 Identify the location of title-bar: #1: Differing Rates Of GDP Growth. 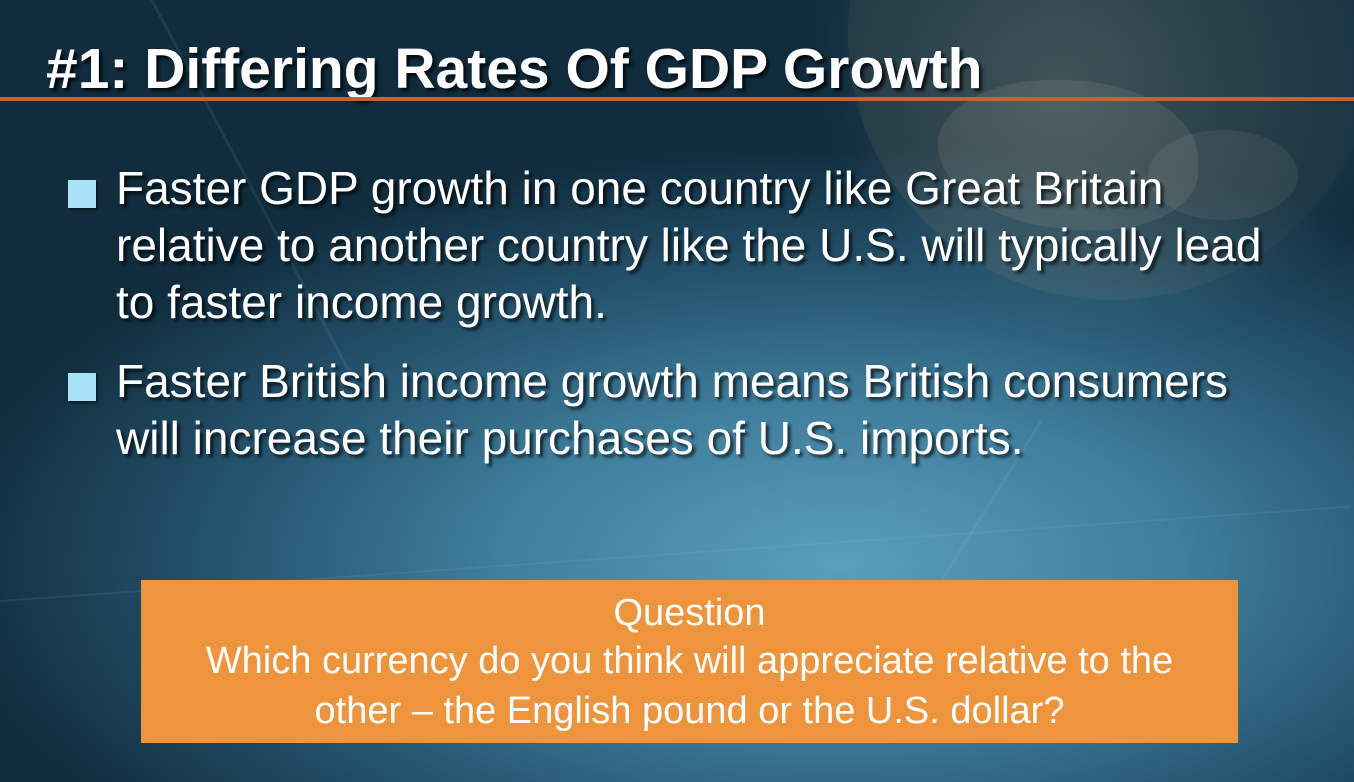
(677, 50).